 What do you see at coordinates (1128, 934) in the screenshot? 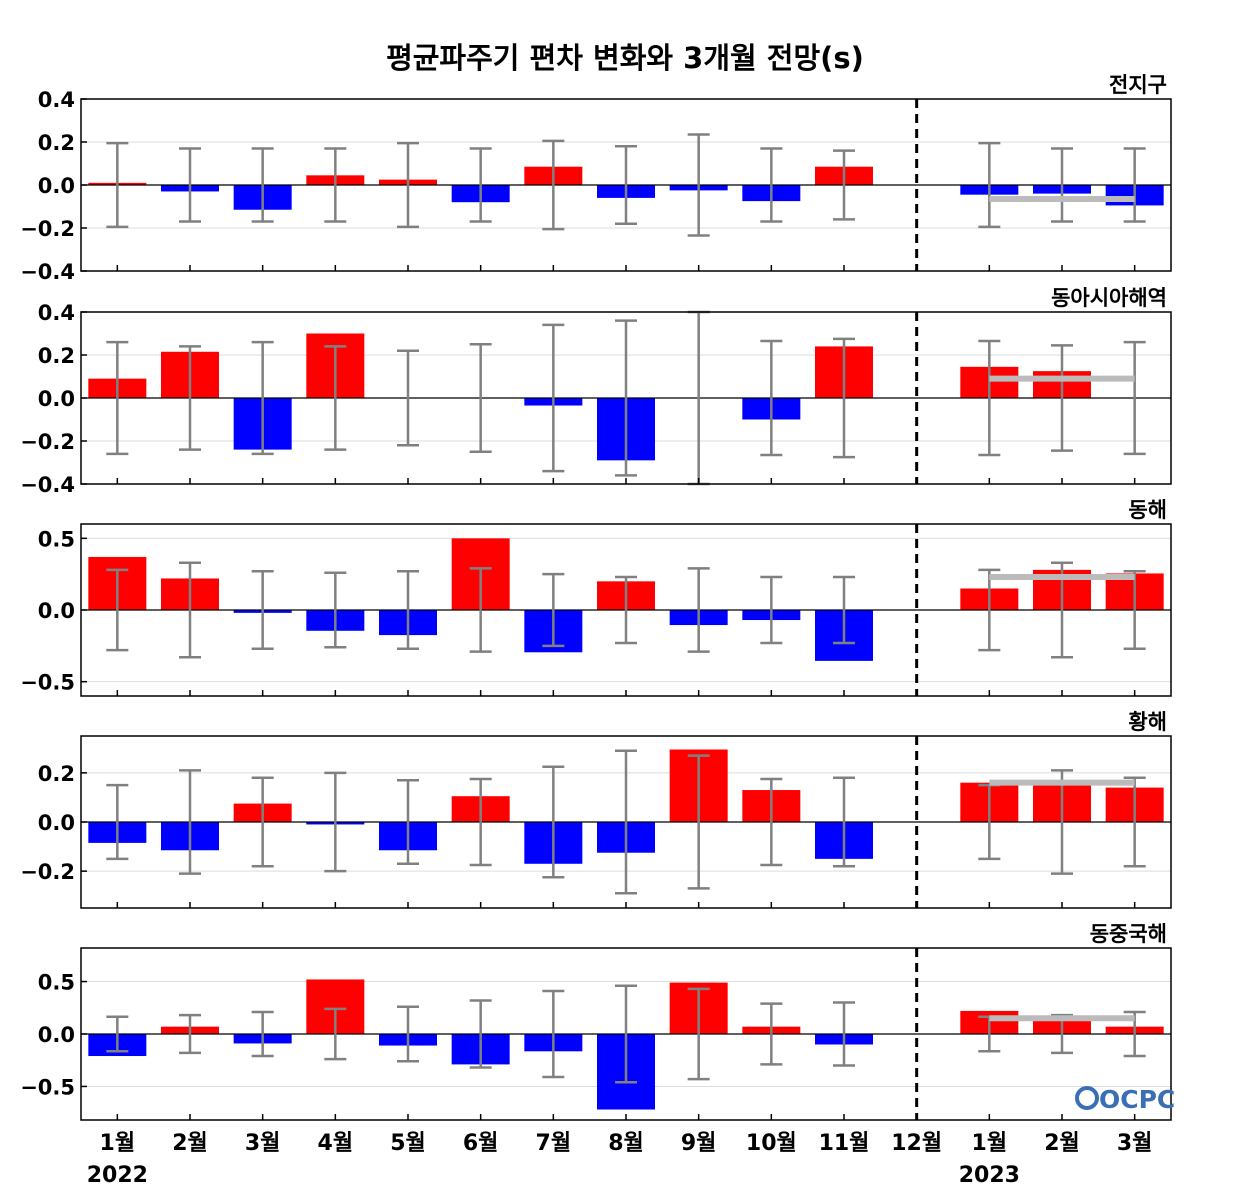
I see `panel-title: 동중국해` at bounding box center [1128, 934].